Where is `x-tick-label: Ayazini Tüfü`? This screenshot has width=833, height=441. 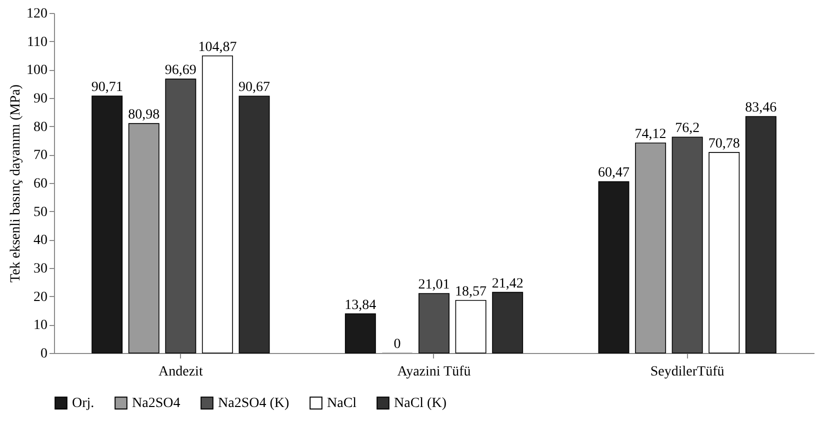
x-tick-label: Ayazini Tüfü is located at coordinates (434, 372).